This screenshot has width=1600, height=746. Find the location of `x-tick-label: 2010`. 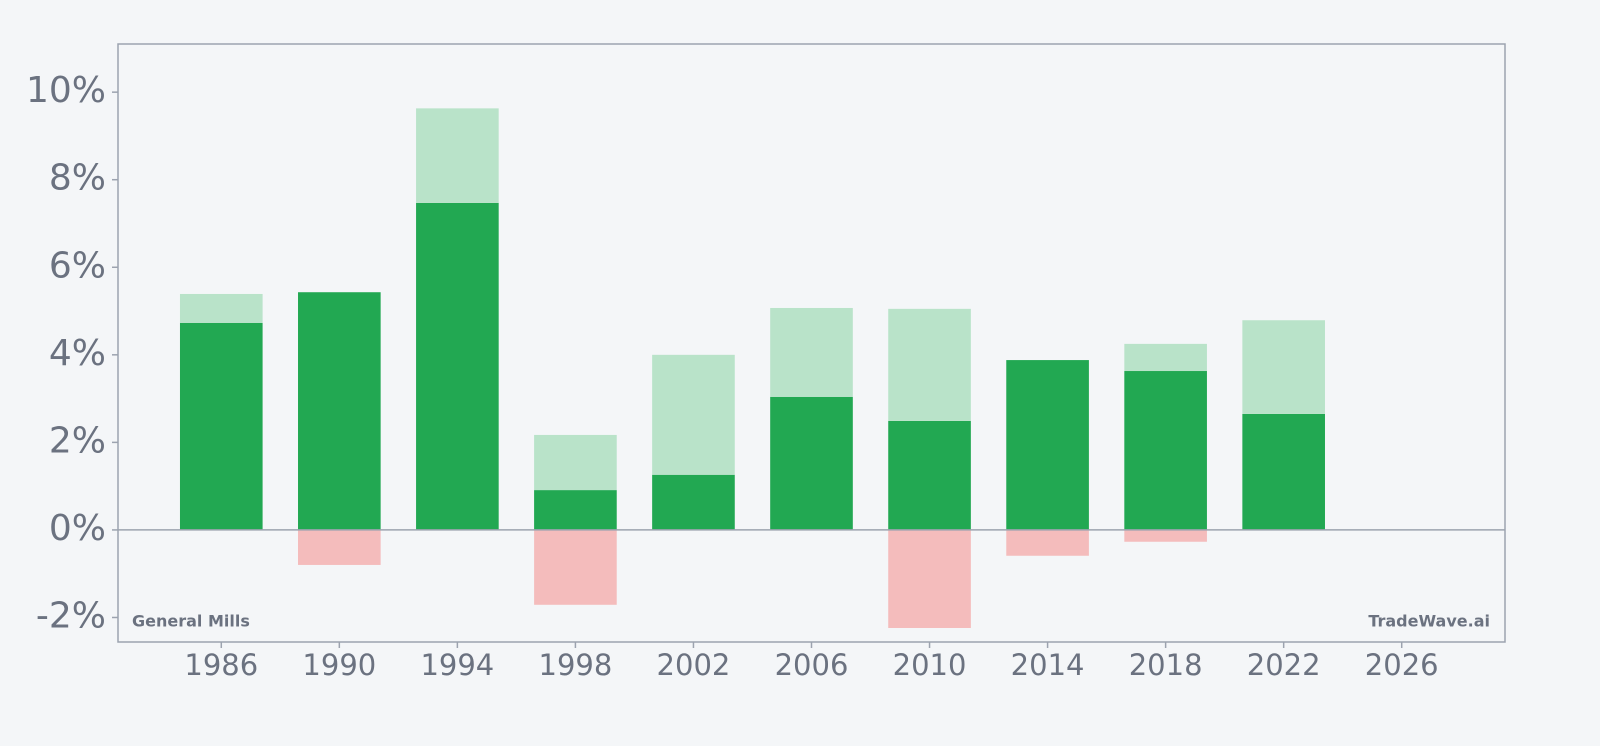

x-tick-label: 2010 is located at coordinates (930, 665).